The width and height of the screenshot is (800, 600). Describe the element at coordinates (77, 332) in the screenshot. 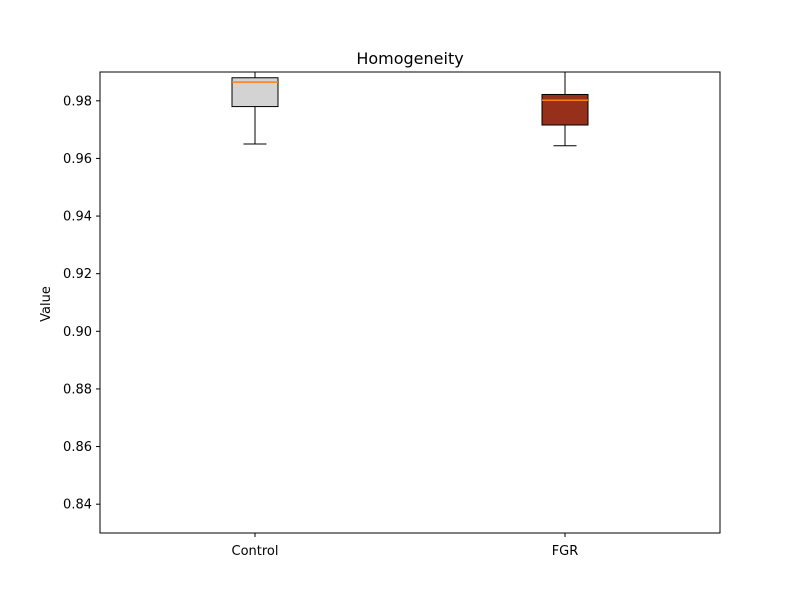

I see `y-tick-label: 0.90` at that location.